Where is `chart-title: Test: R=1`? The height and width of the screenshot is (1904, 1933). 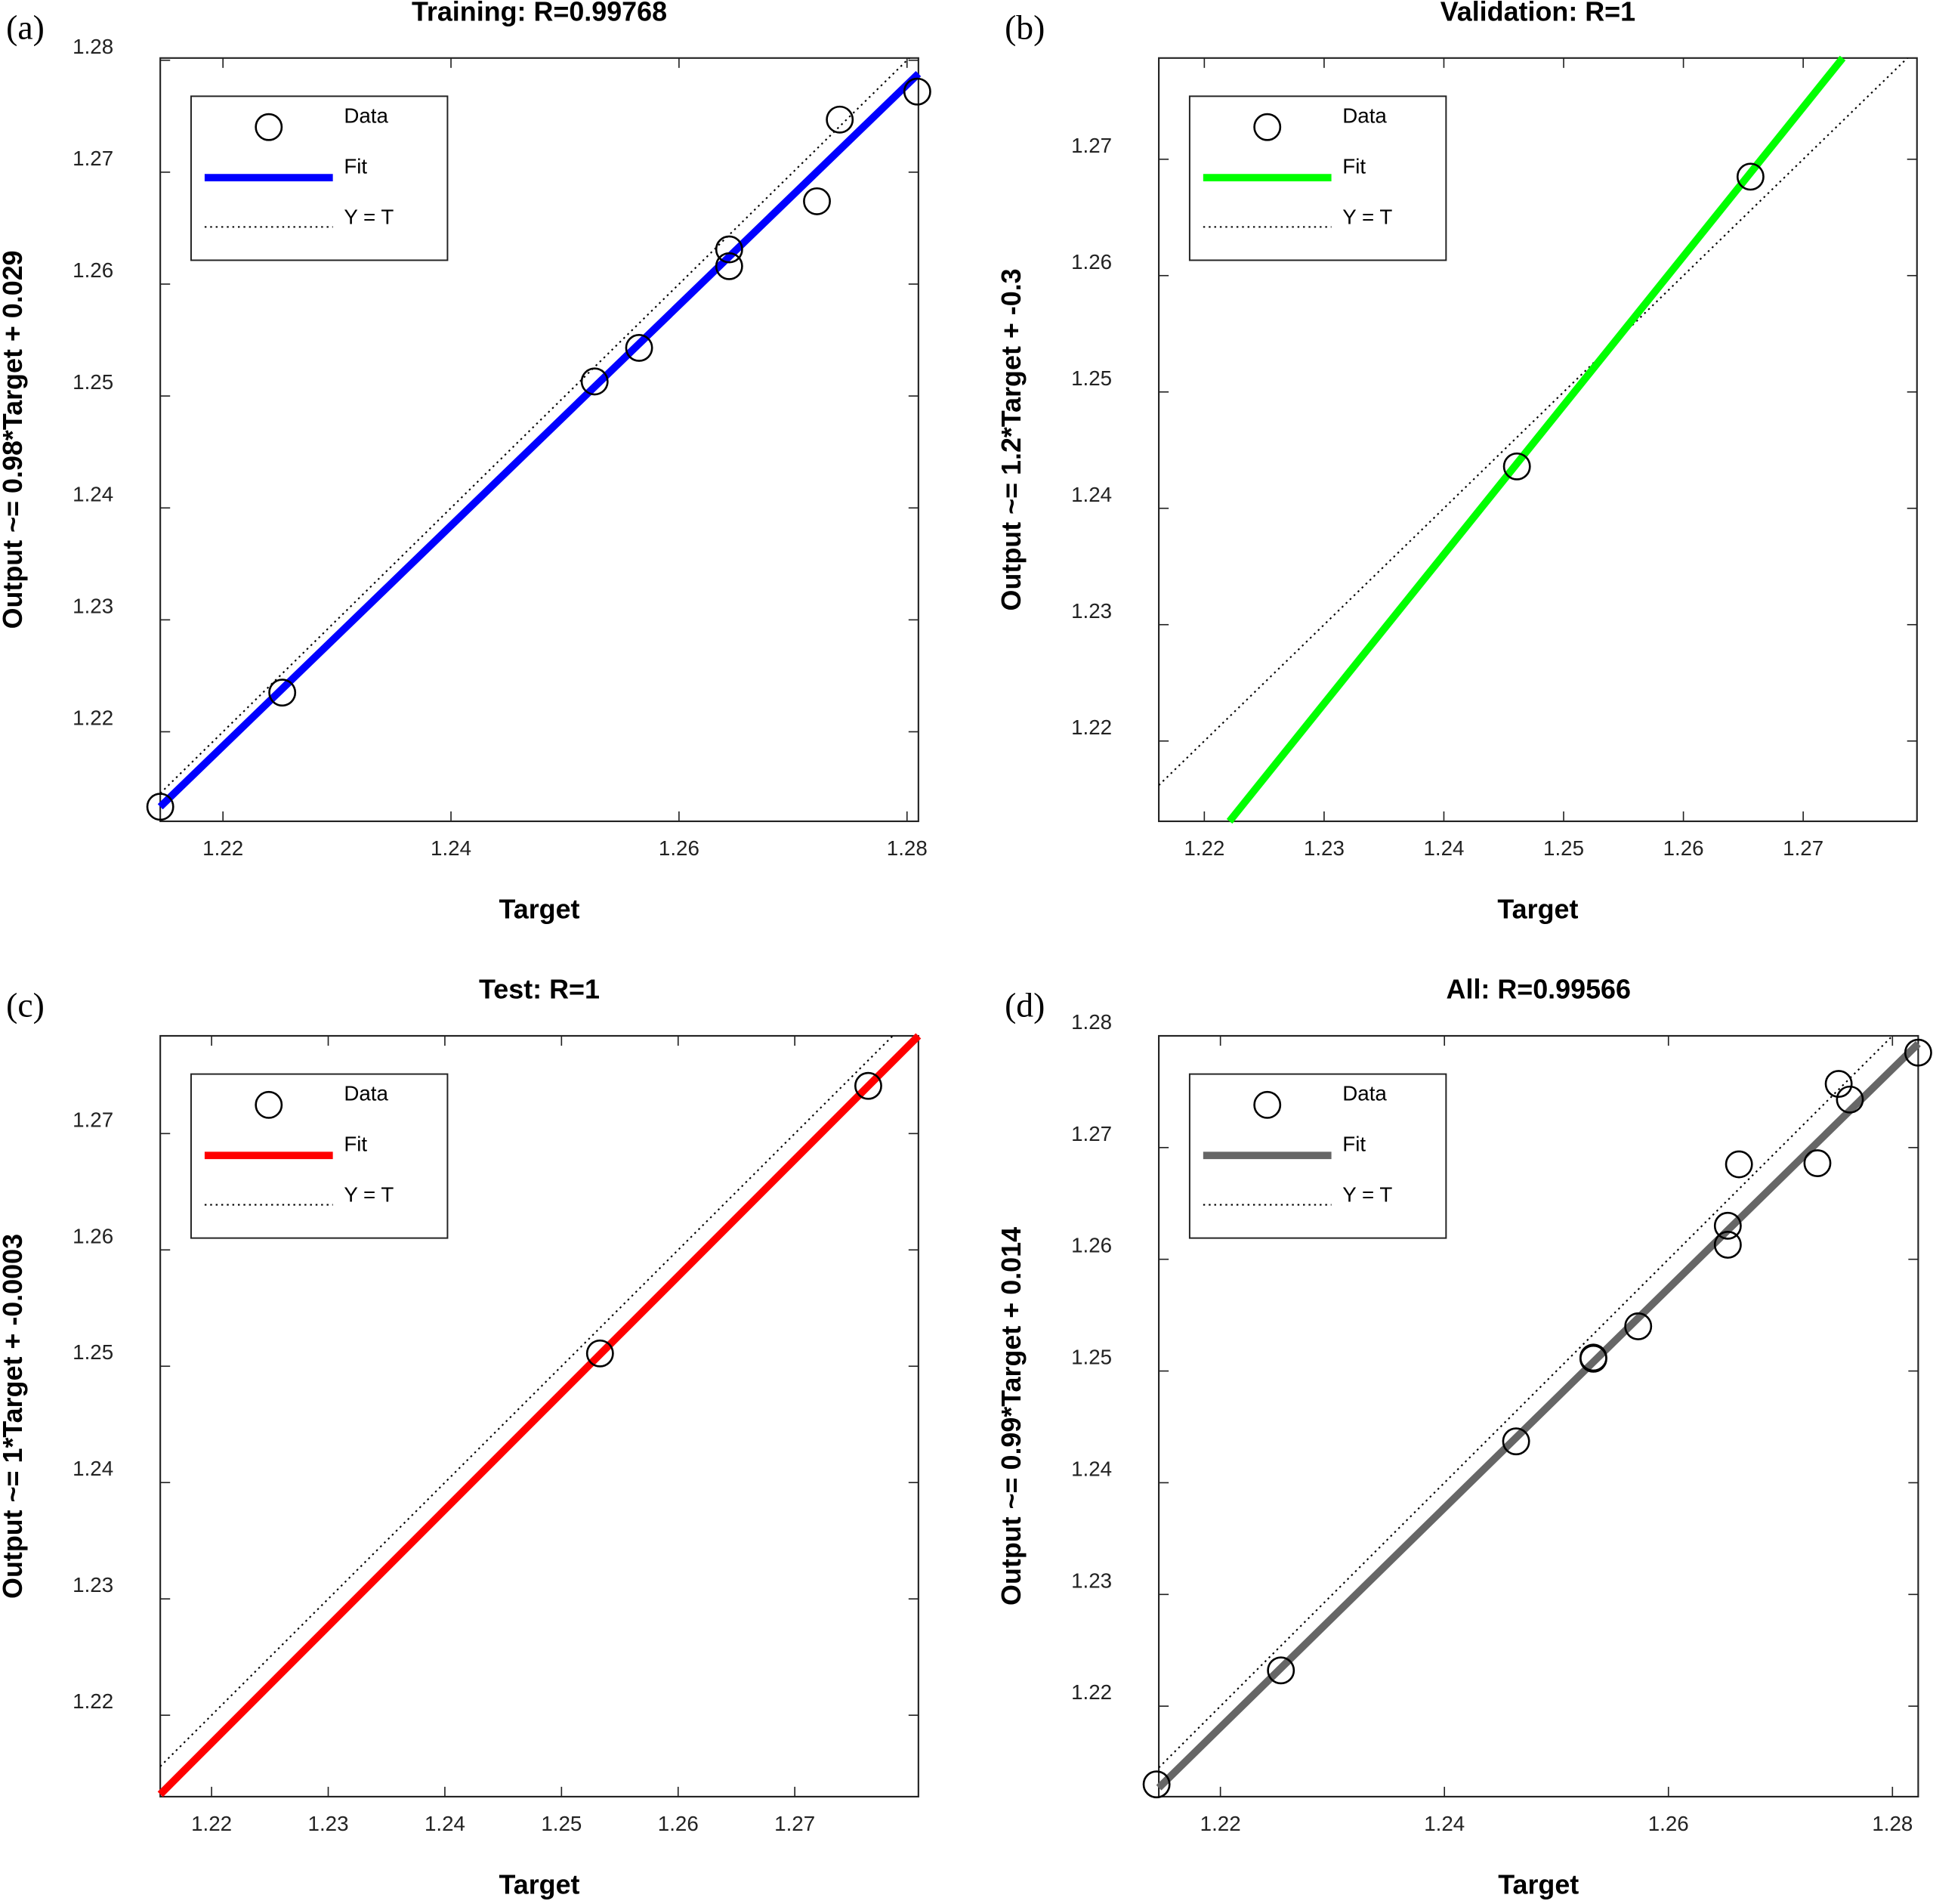 chart-title: Test: R=1 is located at coordinates (539, 990).